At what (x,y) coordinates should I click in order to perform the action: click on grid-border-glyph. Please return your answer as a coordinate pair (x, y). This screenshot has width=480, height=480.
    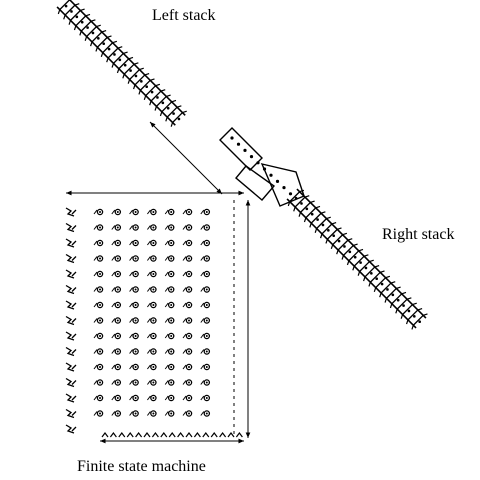
    Looking at the image, I should click on (71, 367).